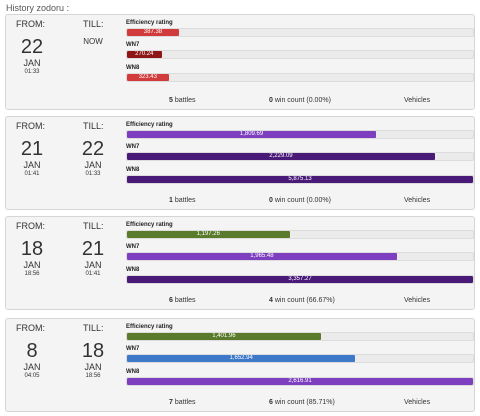 The width and height of the screenshot is (480, 416). I want to click on from-time: 01:33, so click(32, 72).